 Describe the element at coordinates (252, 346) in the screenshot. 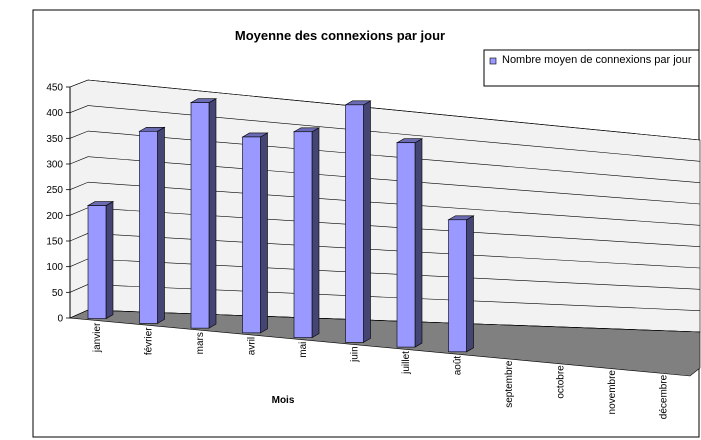

I see `x-tick-label: avril` at that location.